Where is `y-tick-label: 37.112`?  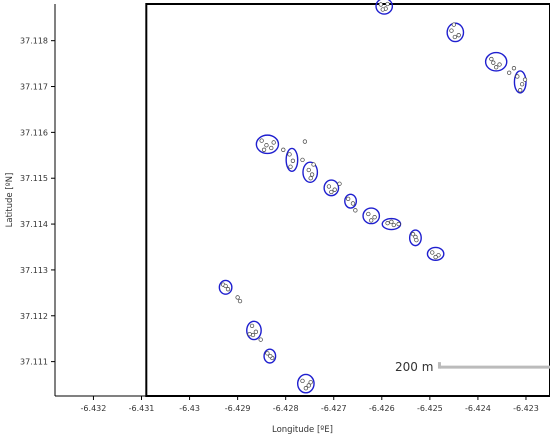
y-tick-label: 37.112 is located at coordinates (34, 316).